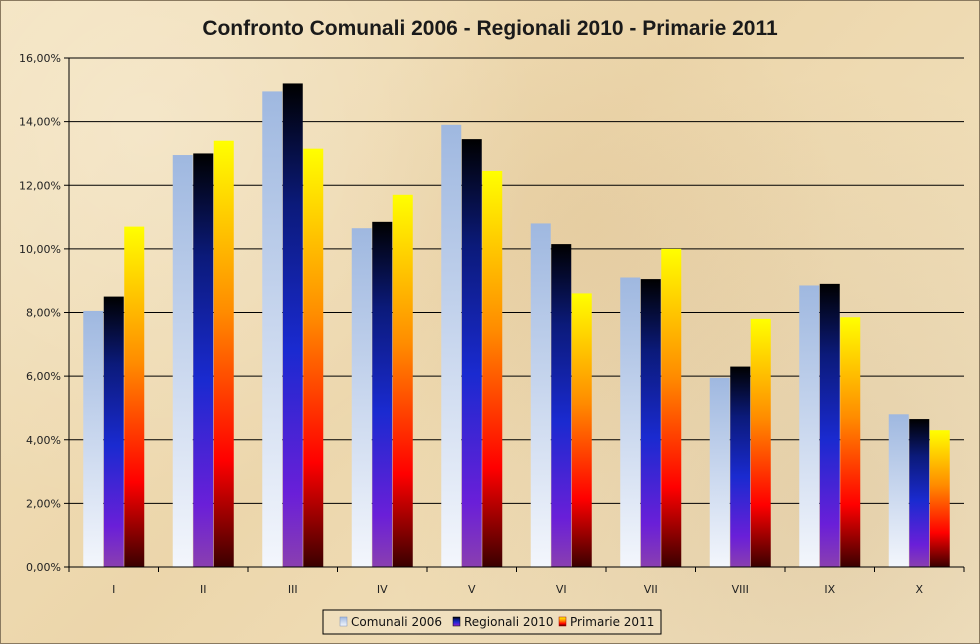 This screenshot has width=980, height=644. What do you see at coordinates (396, 622) in the screenshot?
I see `legend-label-comunali-2006: Comunali 2006` at bounding box center [396, 622].